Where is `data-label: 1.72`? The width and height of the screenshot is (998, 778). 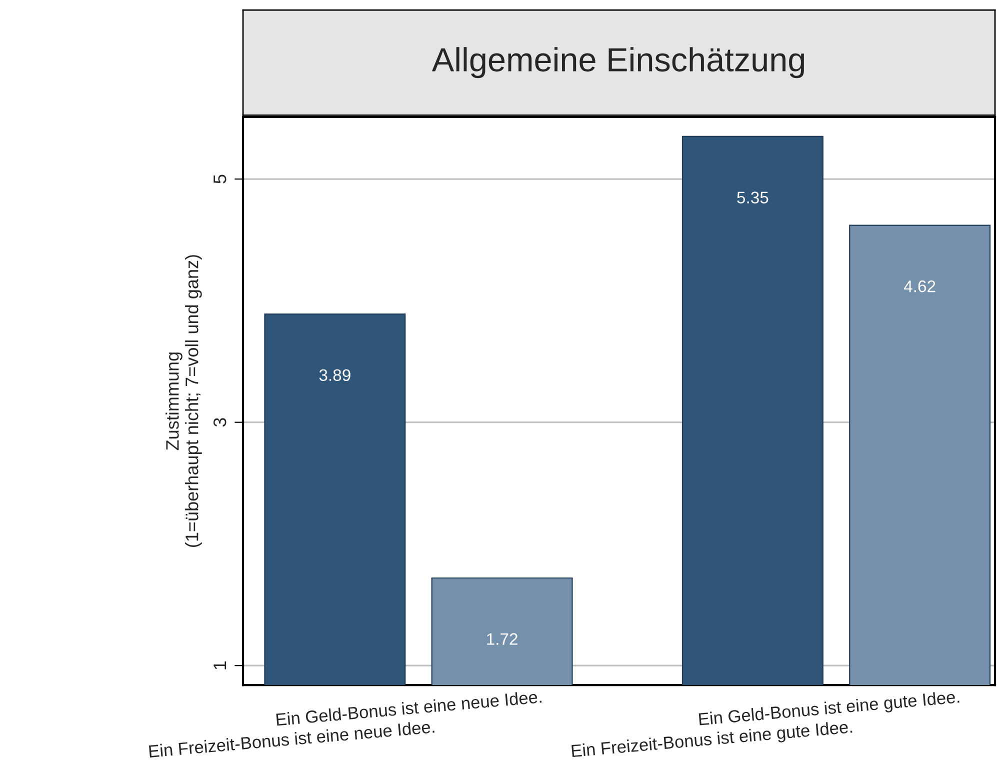 data-label: 1.72 is located at coordinates (502, 639).